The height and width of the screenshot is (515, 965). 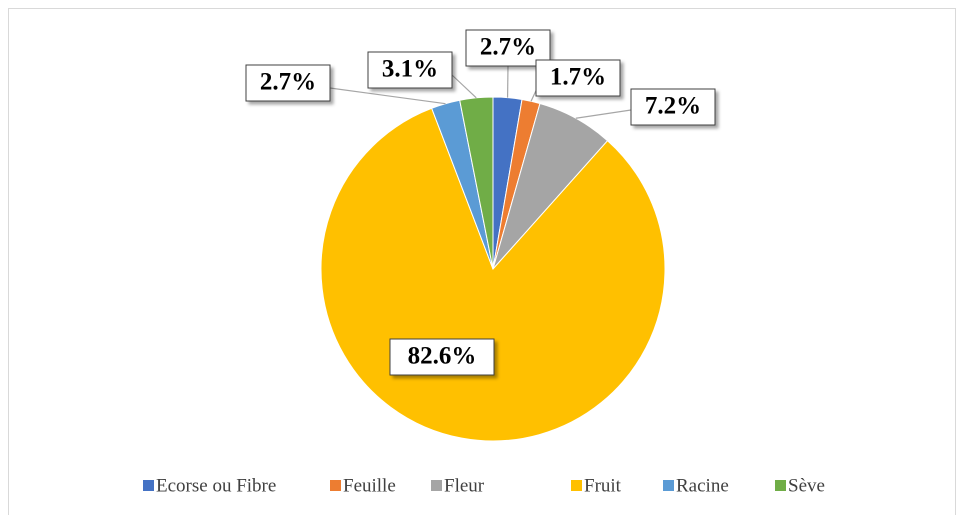 I want to click on legend-label: Racine, so click(x=702, y=485).